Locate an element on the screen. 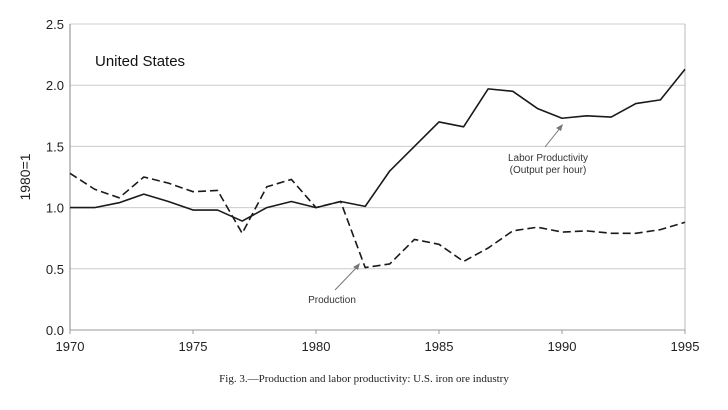 This screenshot has height=410, width=728. production-label: Production is located at coordinates (332, 300).